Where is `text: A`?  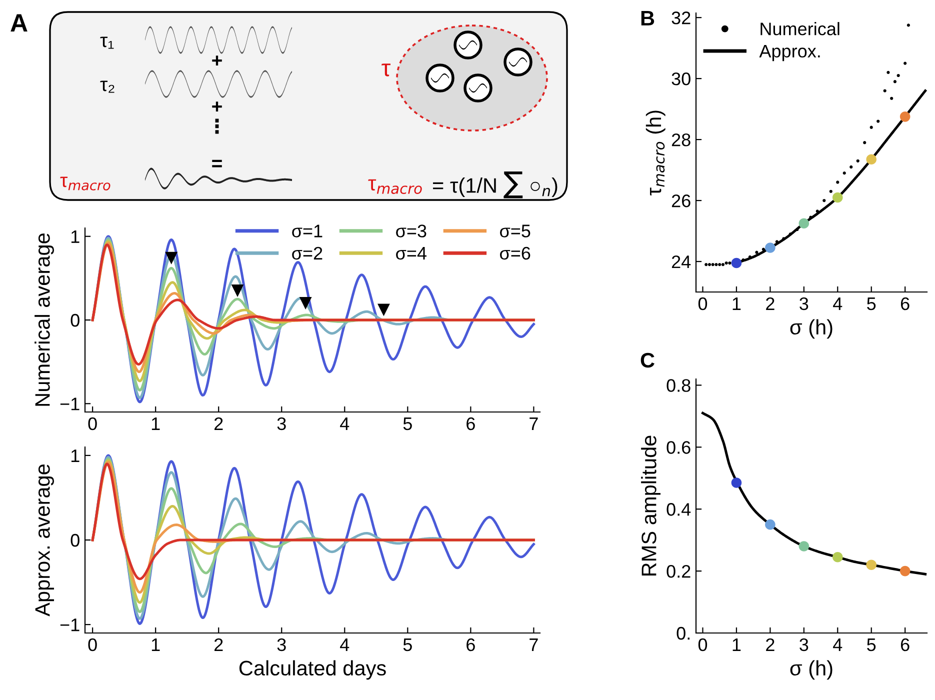
text: A is located at coordinates (19, 23).